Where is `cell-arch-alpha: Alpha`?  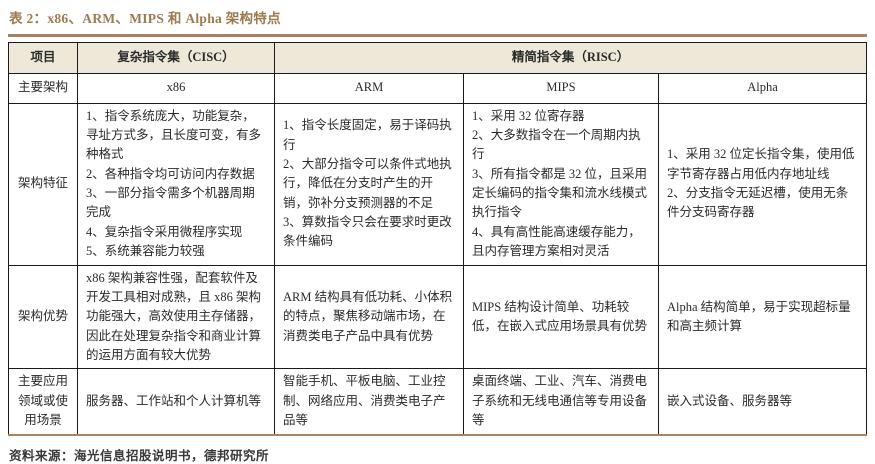 cell-arch-alpha: Alpha is located at coordinates (762, 88).